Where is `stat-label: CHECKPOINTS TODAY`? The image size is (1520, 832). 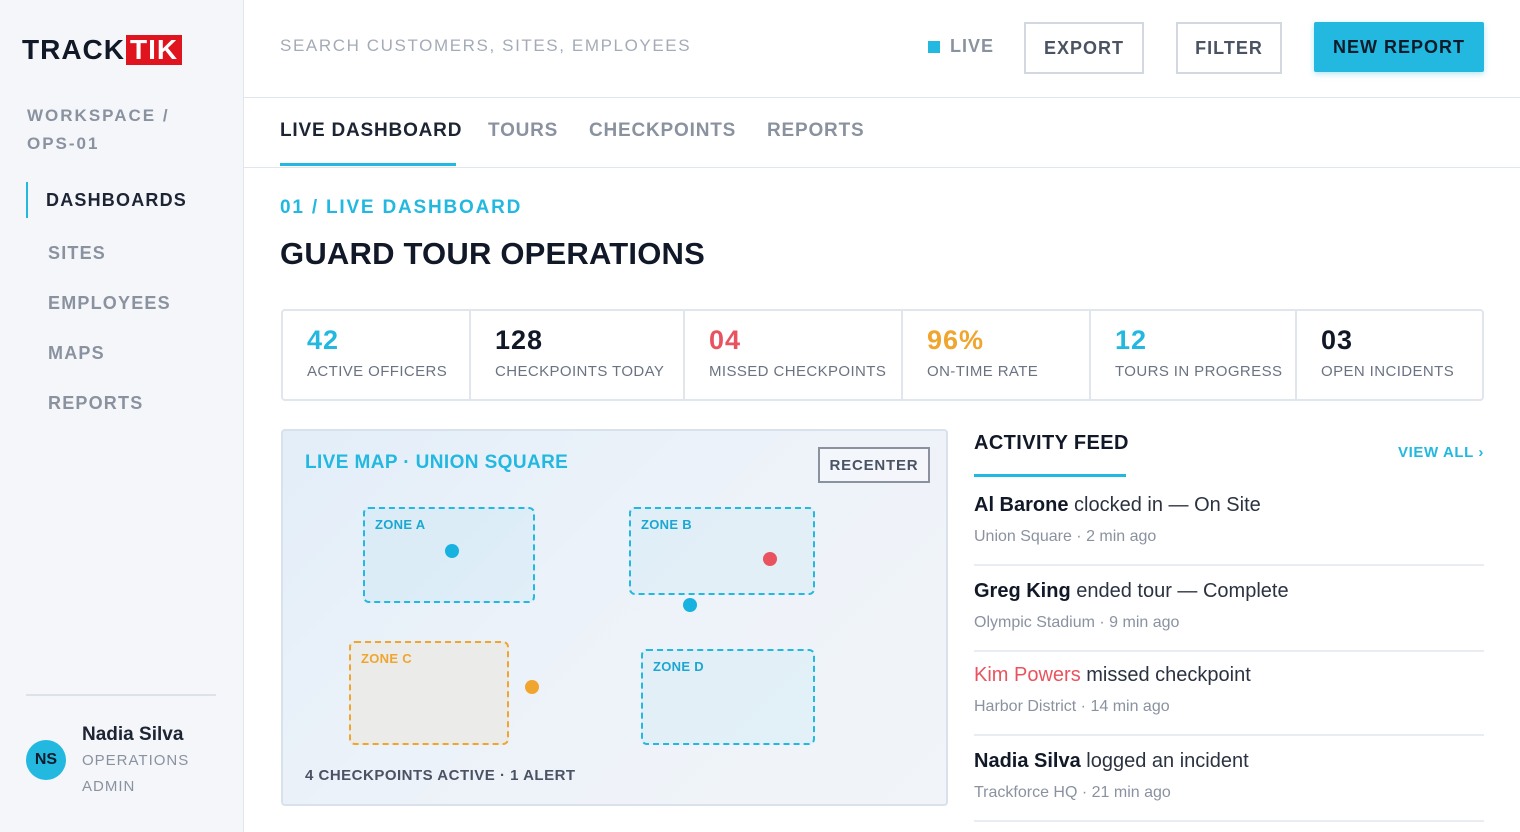
stat-label: CHECKPOINTS TODAY is located at coordinates (580, 371).